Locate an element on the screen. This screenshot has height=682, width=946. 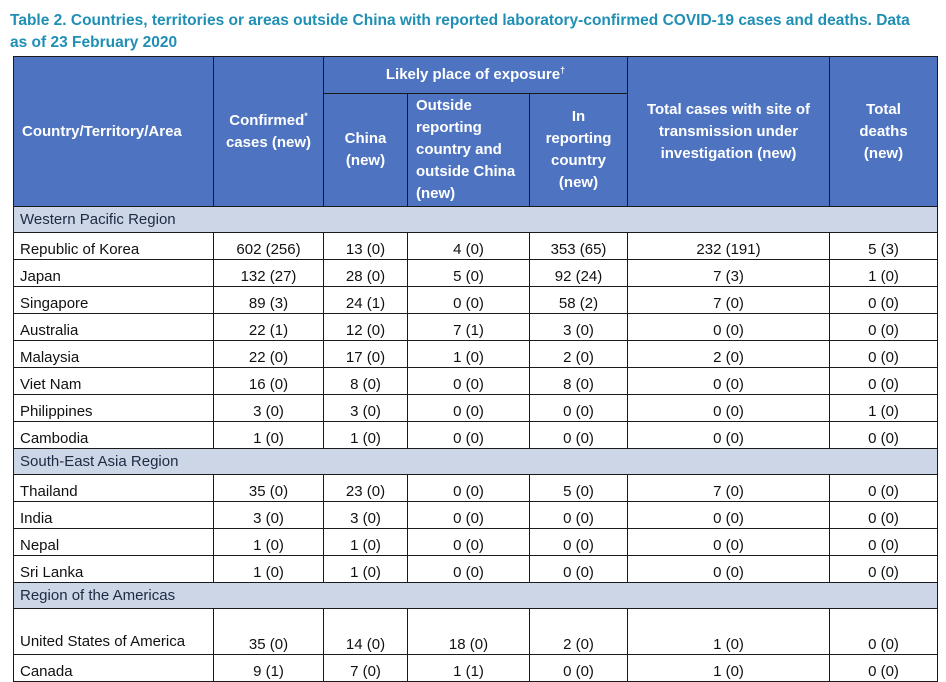
table-row: India 3 (0) 3 (0) 0 (0) 0 (0) 0 (0) 0 (0) is located at coordinates (475, 515).